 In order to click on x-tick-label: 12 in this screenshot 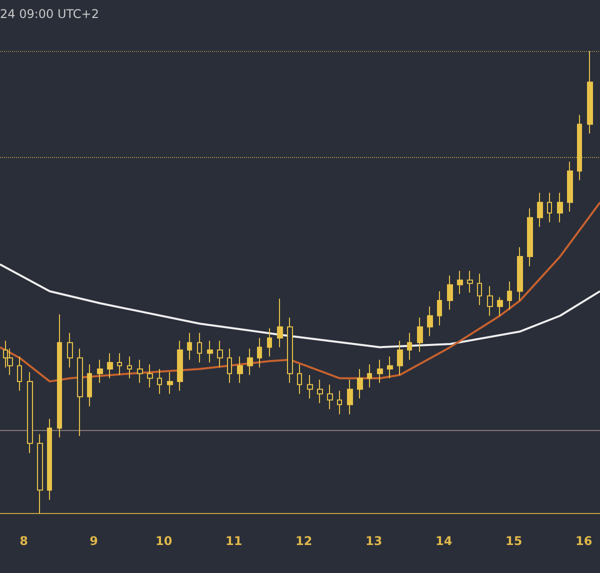, I will do `click(304, 541)`.